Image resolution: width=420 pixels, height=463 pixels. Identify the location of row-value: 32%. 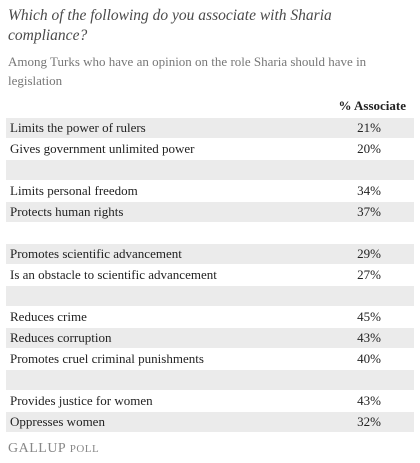
(369, 421).